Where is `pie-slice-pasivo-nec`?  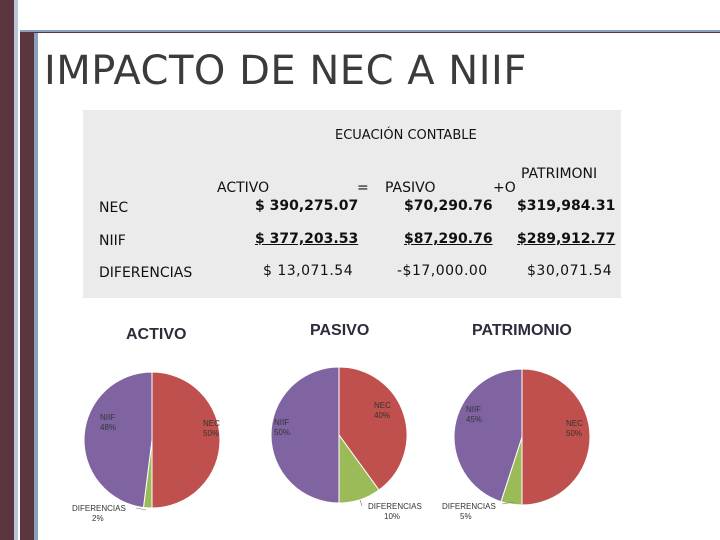
pie-slice-pasivo-nec is located at coordinates (373, 428).